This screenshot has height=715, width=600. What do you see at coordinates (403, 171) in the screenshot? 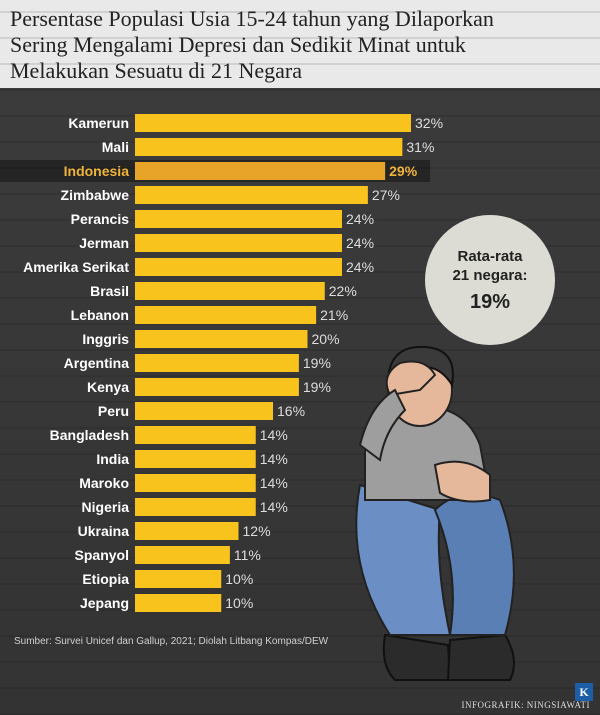
I see `value-label: 29%` at bounding box center [403, 171].